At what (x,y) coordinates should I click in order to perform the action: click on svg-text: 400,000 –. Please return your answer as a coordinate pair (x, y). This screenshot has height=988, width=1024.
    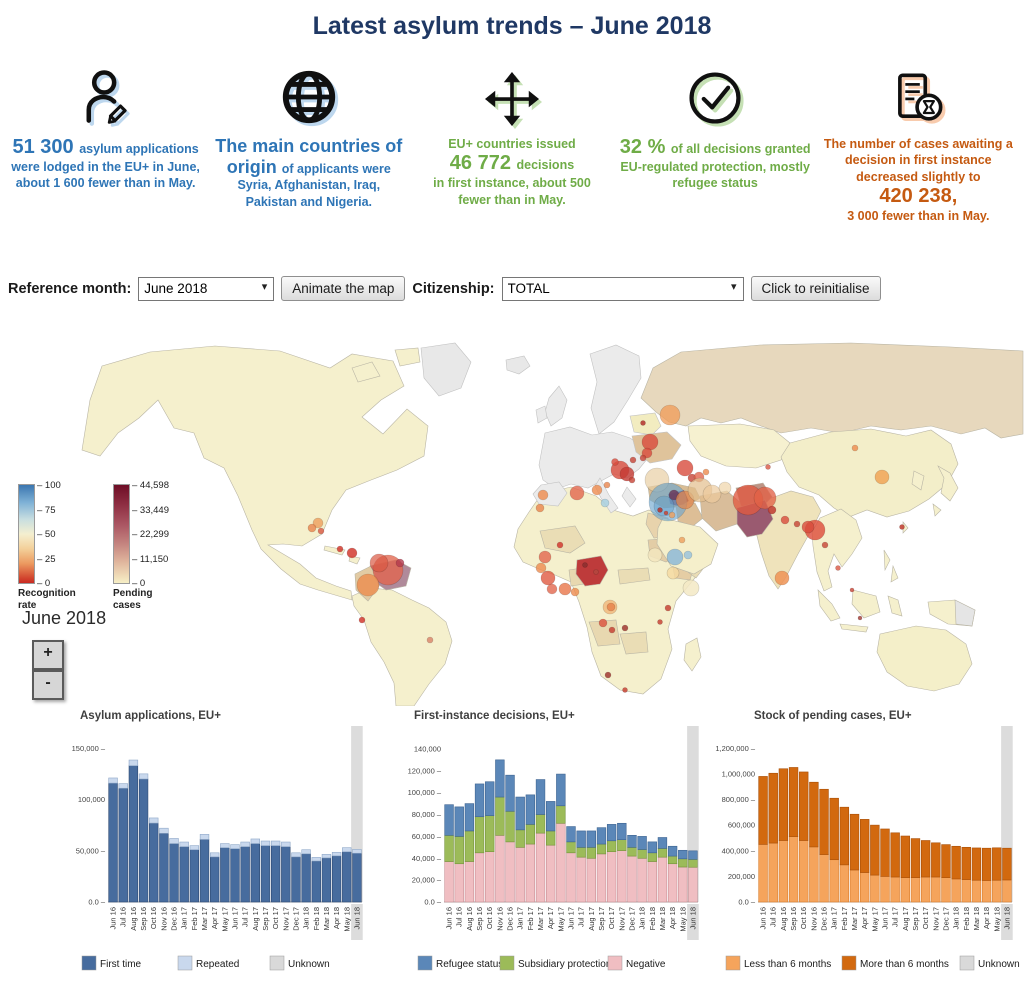
    Looking at the image, I should click on (739, 850).